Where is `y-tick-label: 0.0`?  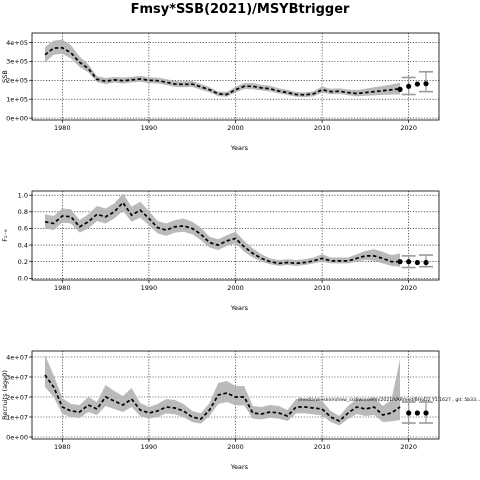
y-tick-label: 0.0 is located at coordinates (23, 279).